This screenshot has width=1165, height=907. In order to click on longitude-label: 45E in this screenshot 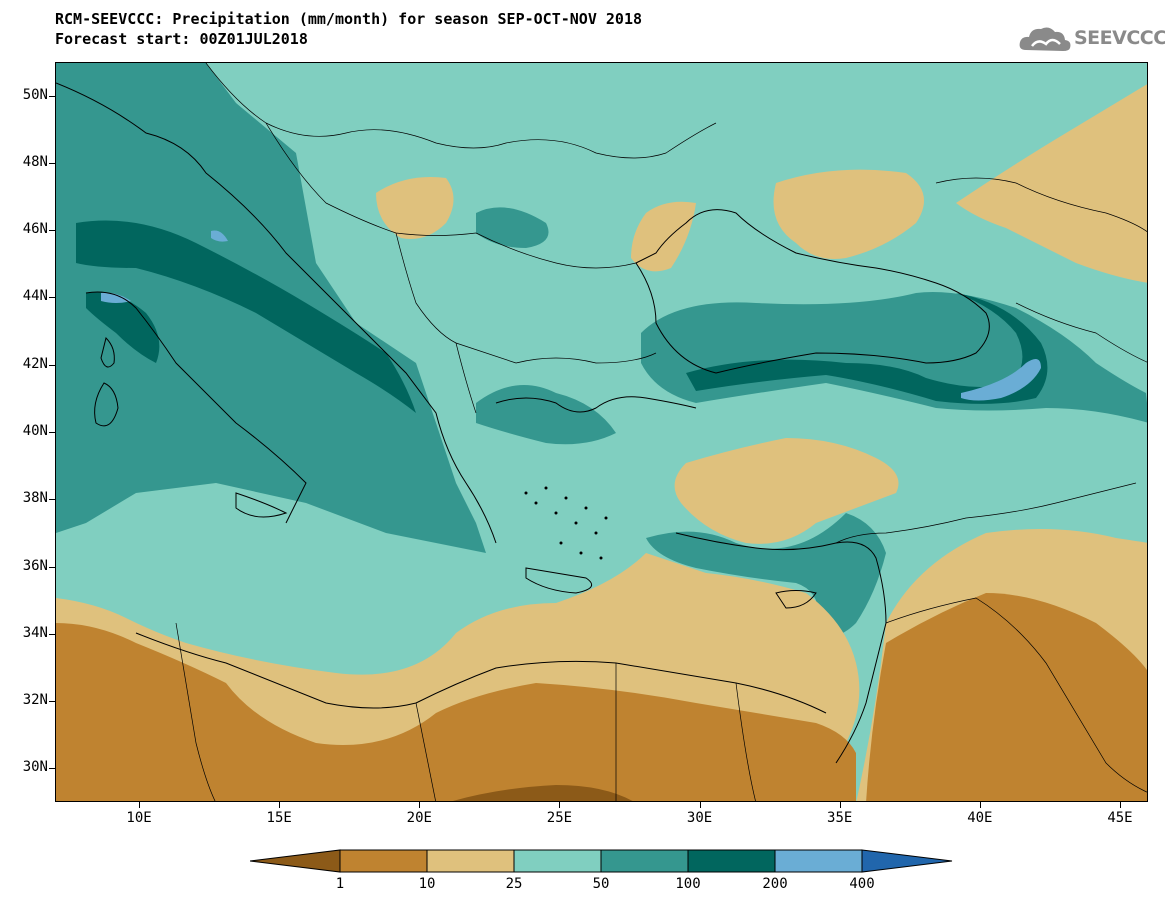, I will do `click(1120, 818)`.